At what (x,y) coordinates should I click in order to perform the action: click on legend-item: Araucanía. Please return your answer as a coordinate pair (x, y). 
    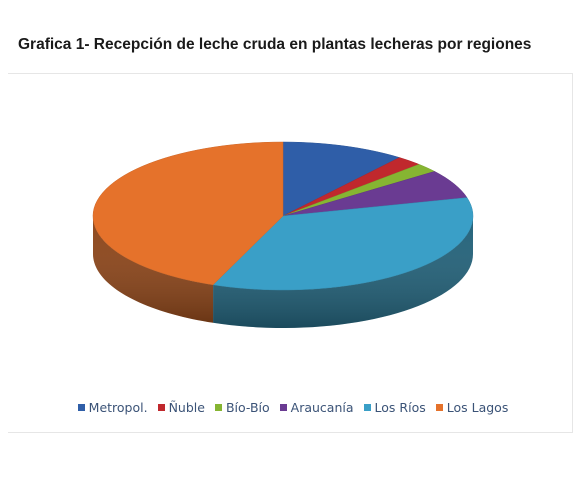
    Looking at the image, I should click on (316, 407).